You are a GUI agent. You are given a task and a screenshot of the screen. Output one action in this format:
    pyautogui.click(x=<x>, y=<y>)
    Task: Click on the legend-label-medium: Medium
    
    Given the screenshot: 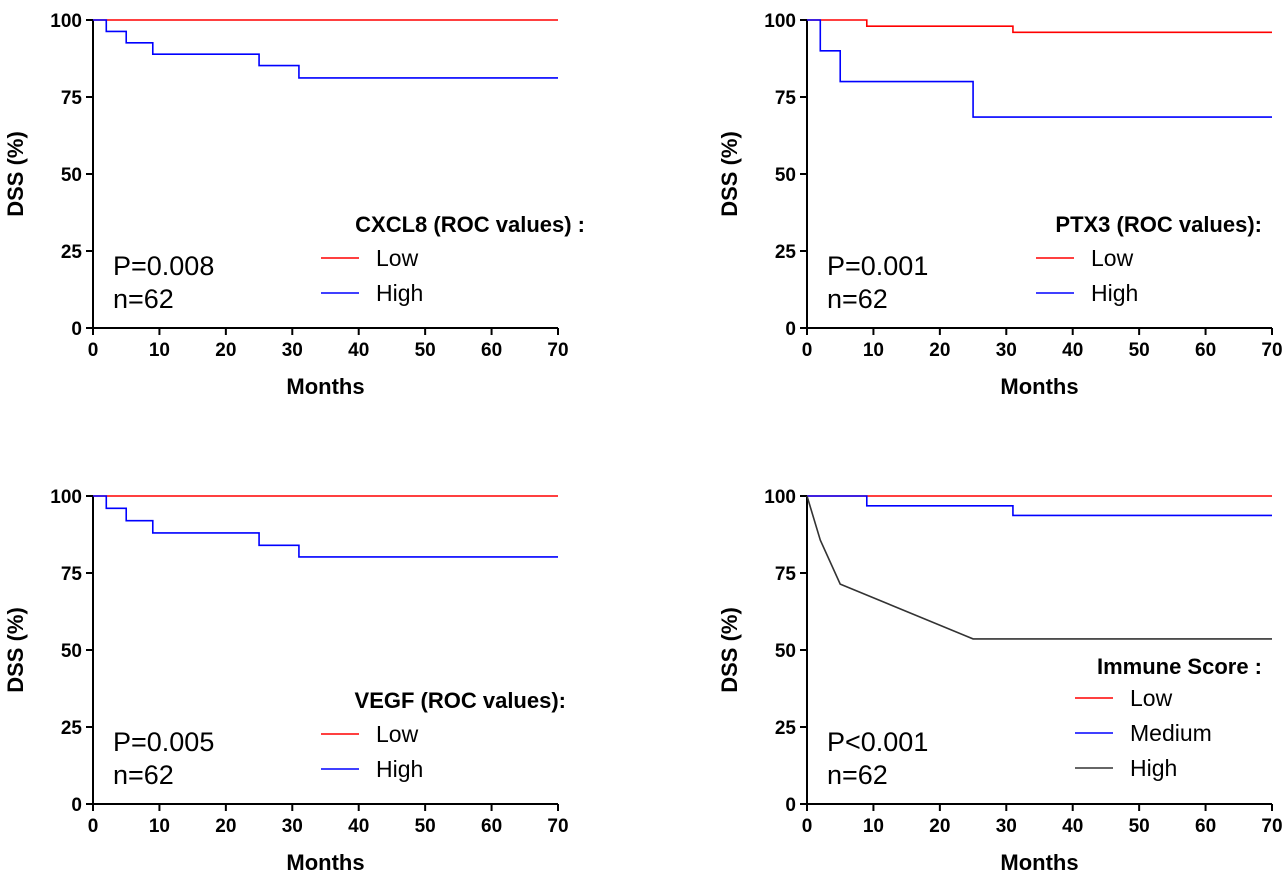 What is the action you would take?
    pyautogui.click(x=1171, y=733)
    